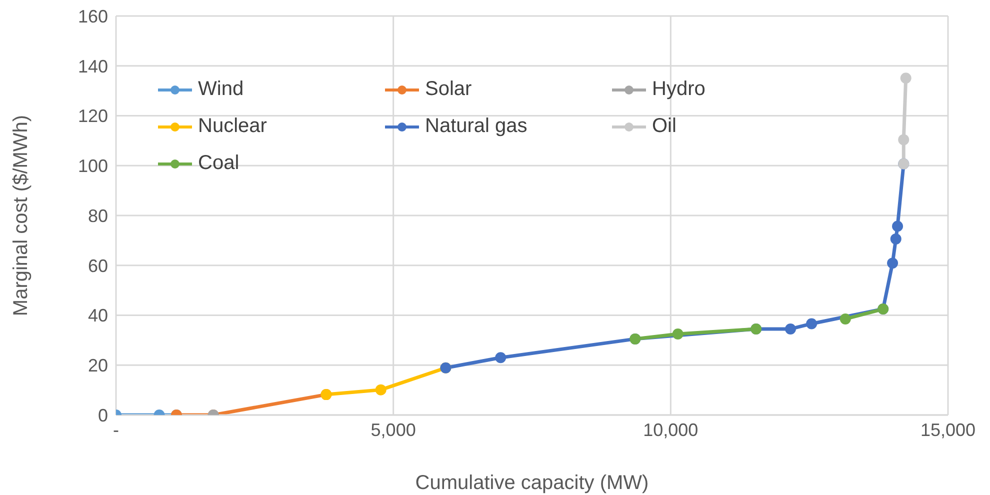  I want to click on y-axis-title: Marginal cost ($/MWh), so click(21, 215).